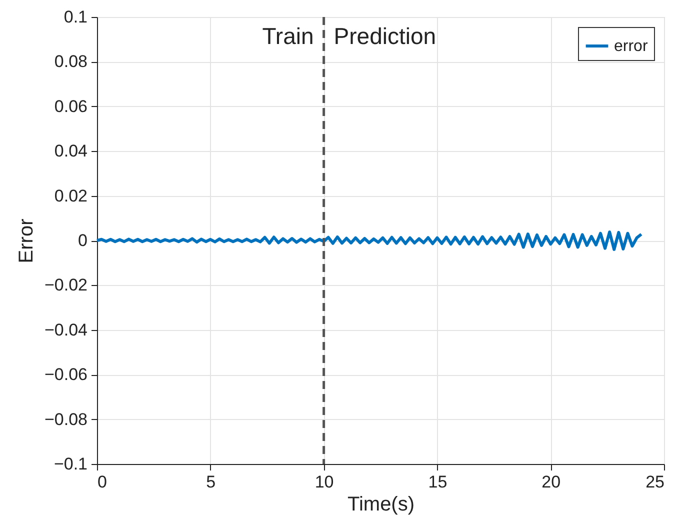 The image size is (675, 526). What do you see at coordinates (76, 17) in the screenshot?
I see `y-tick-label: 0.1` at bounding box center [76, 17].